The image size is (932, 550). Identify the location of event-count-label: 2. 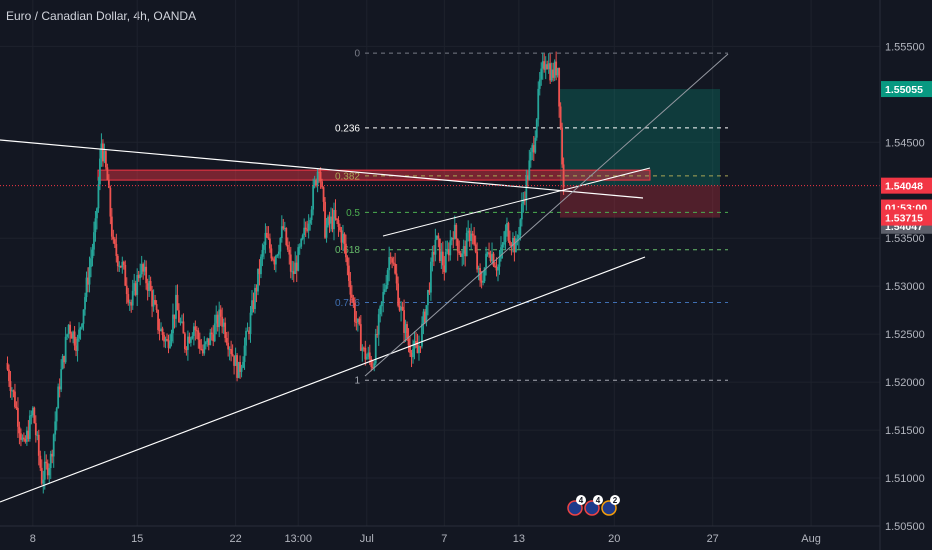
(615, 500).